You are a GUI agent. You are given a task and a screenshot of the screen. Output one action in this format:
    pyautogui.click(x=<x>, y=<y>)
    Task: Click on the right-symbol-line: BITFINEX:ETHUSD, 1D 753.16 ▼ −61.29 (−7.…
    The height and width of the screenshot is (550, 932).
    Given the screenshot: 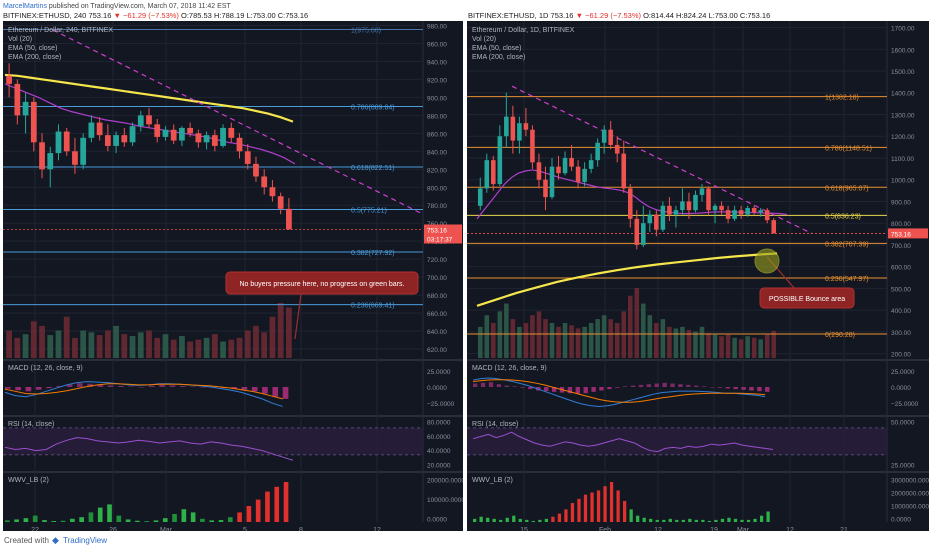 What is the action you would take?
    pyautogui.click(x=619, y=15)
    